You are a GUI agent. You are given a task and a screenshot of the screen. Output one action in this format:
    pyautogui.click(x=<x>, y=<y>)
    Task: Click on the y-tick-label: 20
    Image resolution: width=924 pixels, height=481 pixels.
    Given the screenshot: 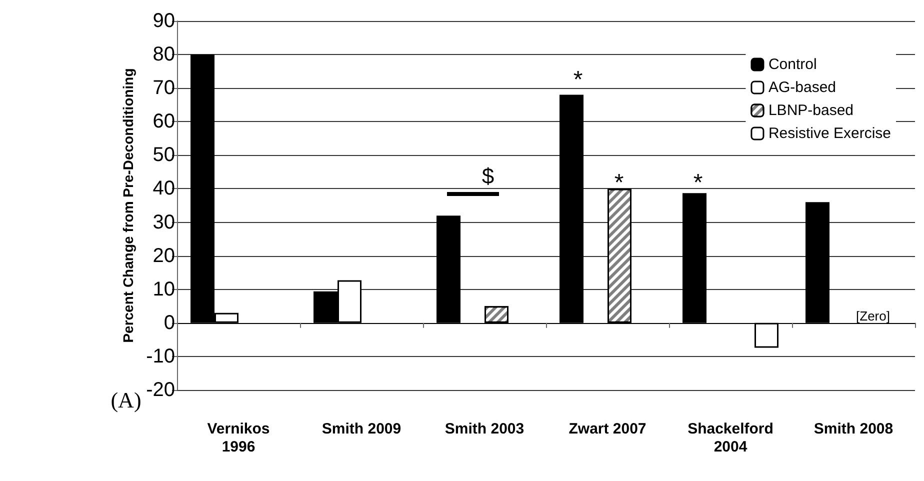 What is the action you would take?
    pyautogui.click(x=163, y=255)
    